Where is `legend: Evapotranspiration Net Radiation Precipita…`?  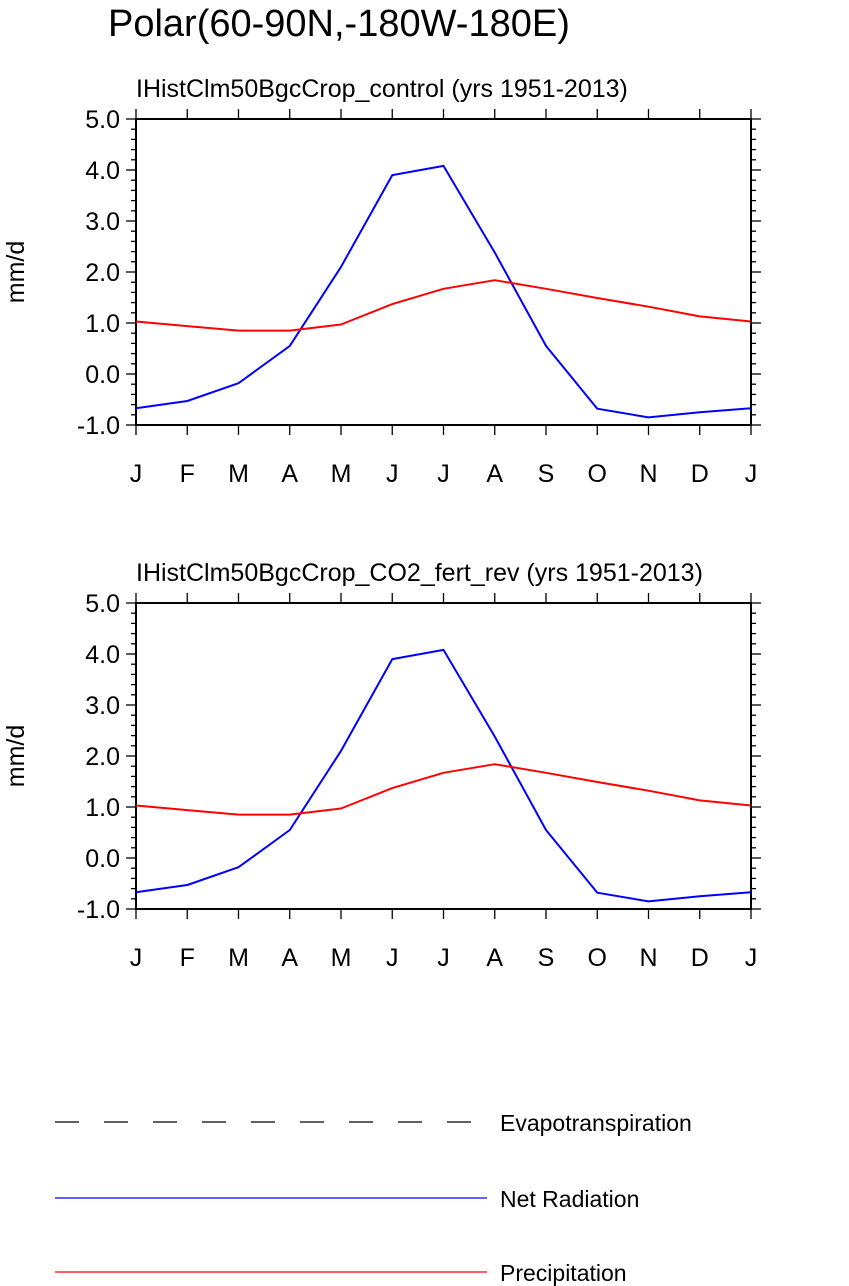 legend: Evapotranspiration Net Radiation Precipita… is located at coordinates (373, 1198).